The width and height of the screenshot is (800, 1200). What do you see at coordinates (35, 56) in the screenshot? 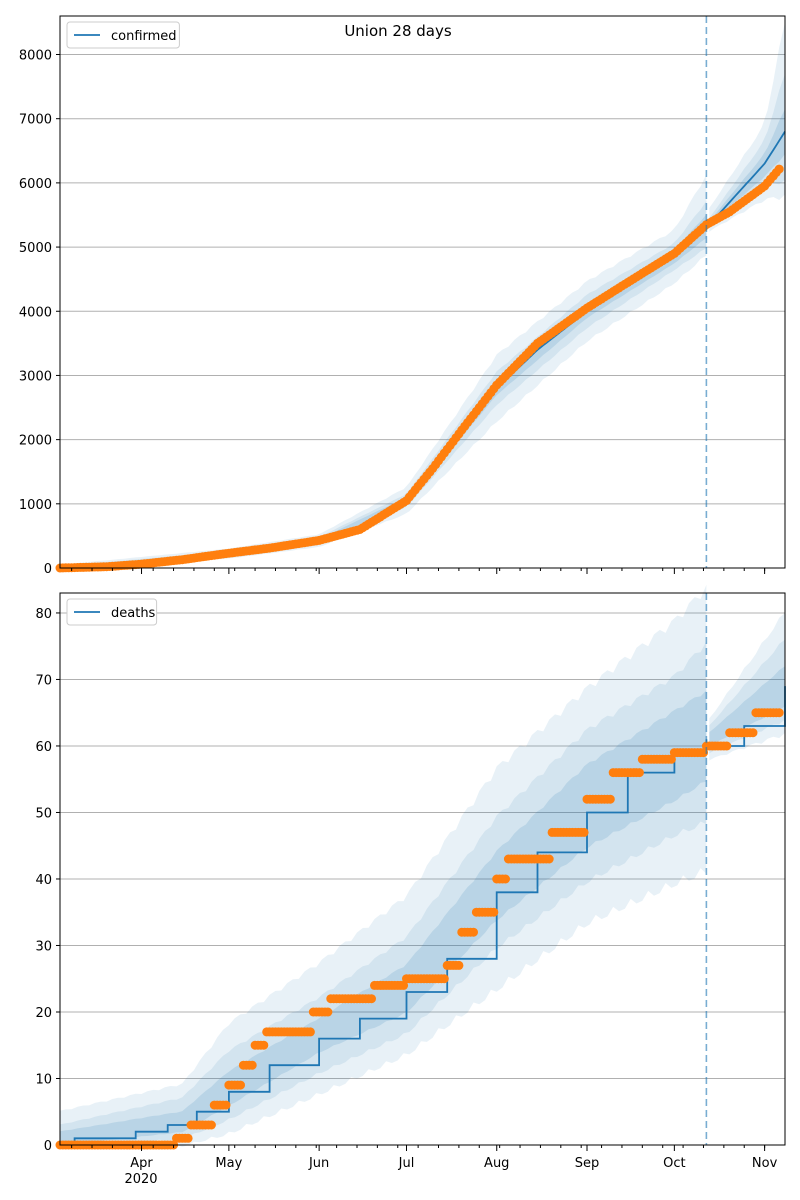
I see `y-tick-label: 8000` at bounding box center [35, 56].